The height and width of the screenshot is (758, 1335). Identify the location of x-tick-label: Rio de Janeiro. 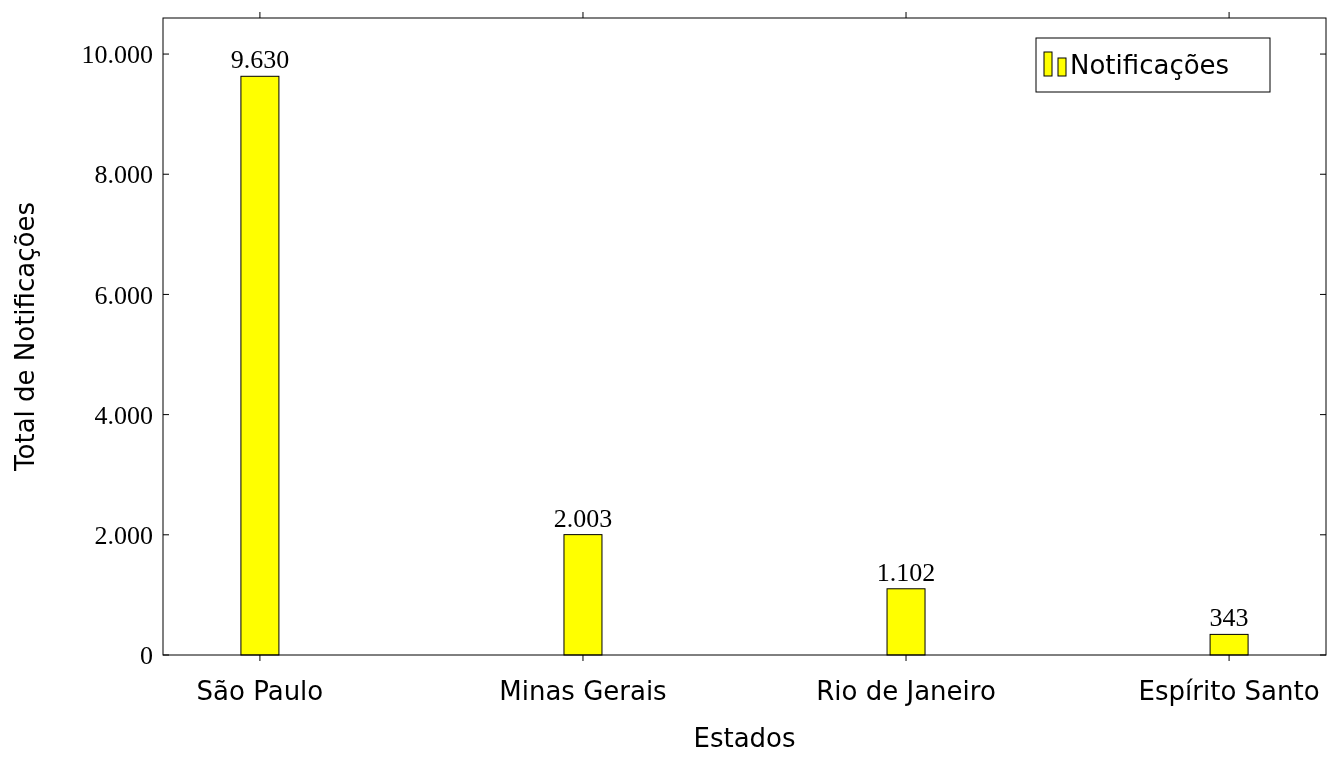
(906, 691).